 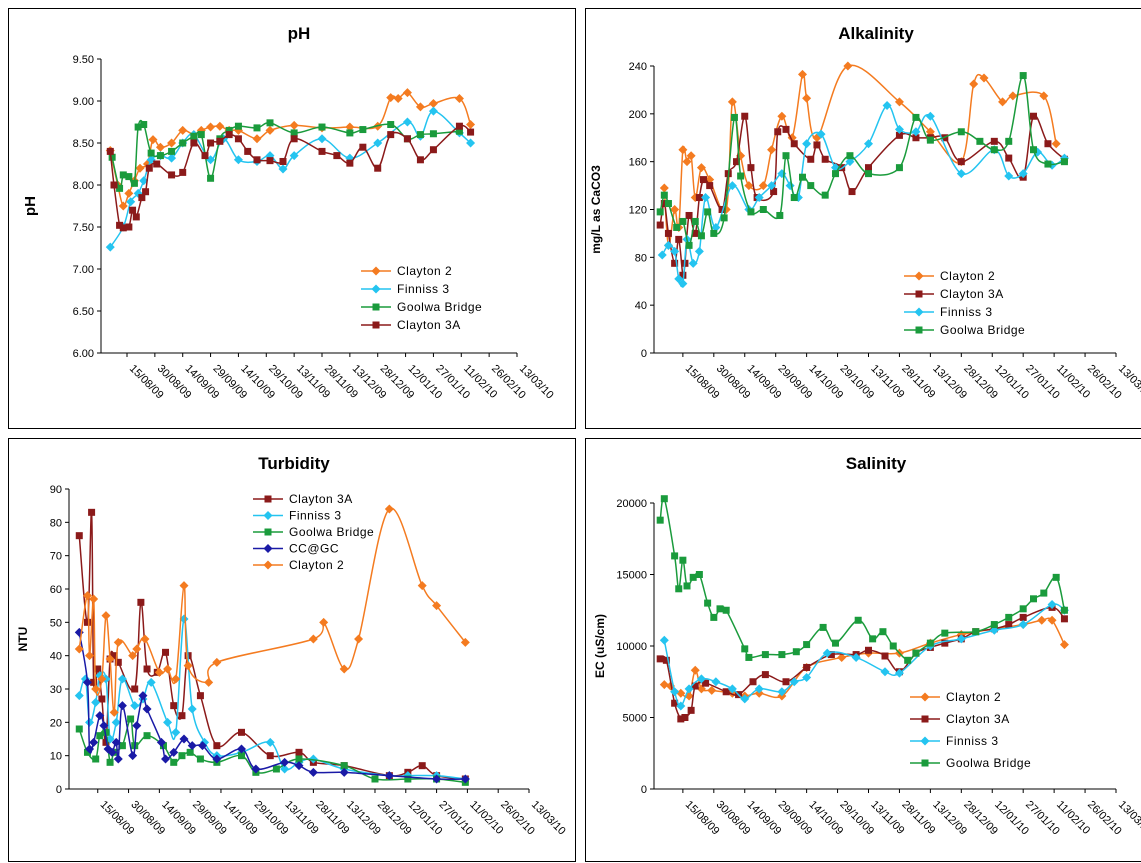 What do you see at coordinates (83, 270) in the screenshot?
I see `y-tick-label: 7.00` at bounding box center [83, 270].